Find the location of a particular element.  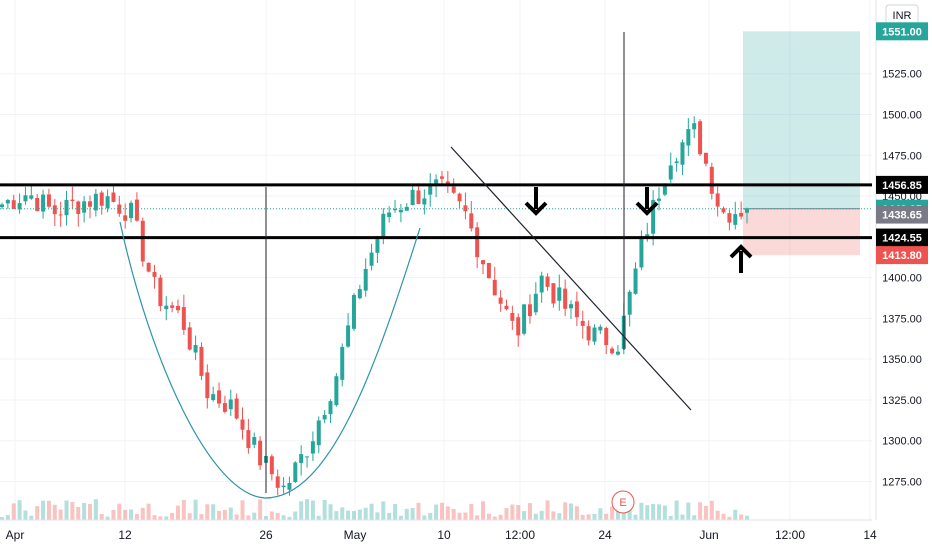

price-tag-label: 1413.80 is located at coordinates (902, 256).